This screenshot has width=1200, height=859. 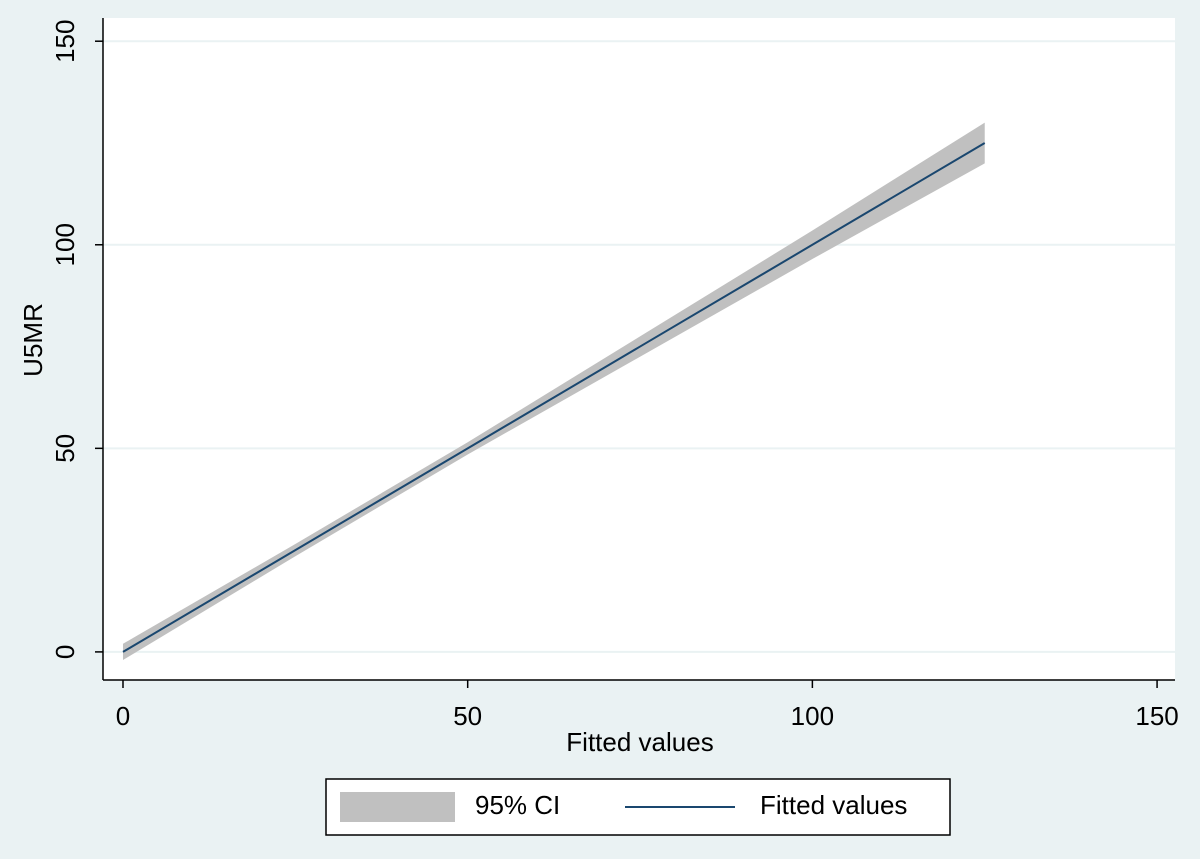 I want to click on x-tick-label: 150, so click(x=1156, y=716).